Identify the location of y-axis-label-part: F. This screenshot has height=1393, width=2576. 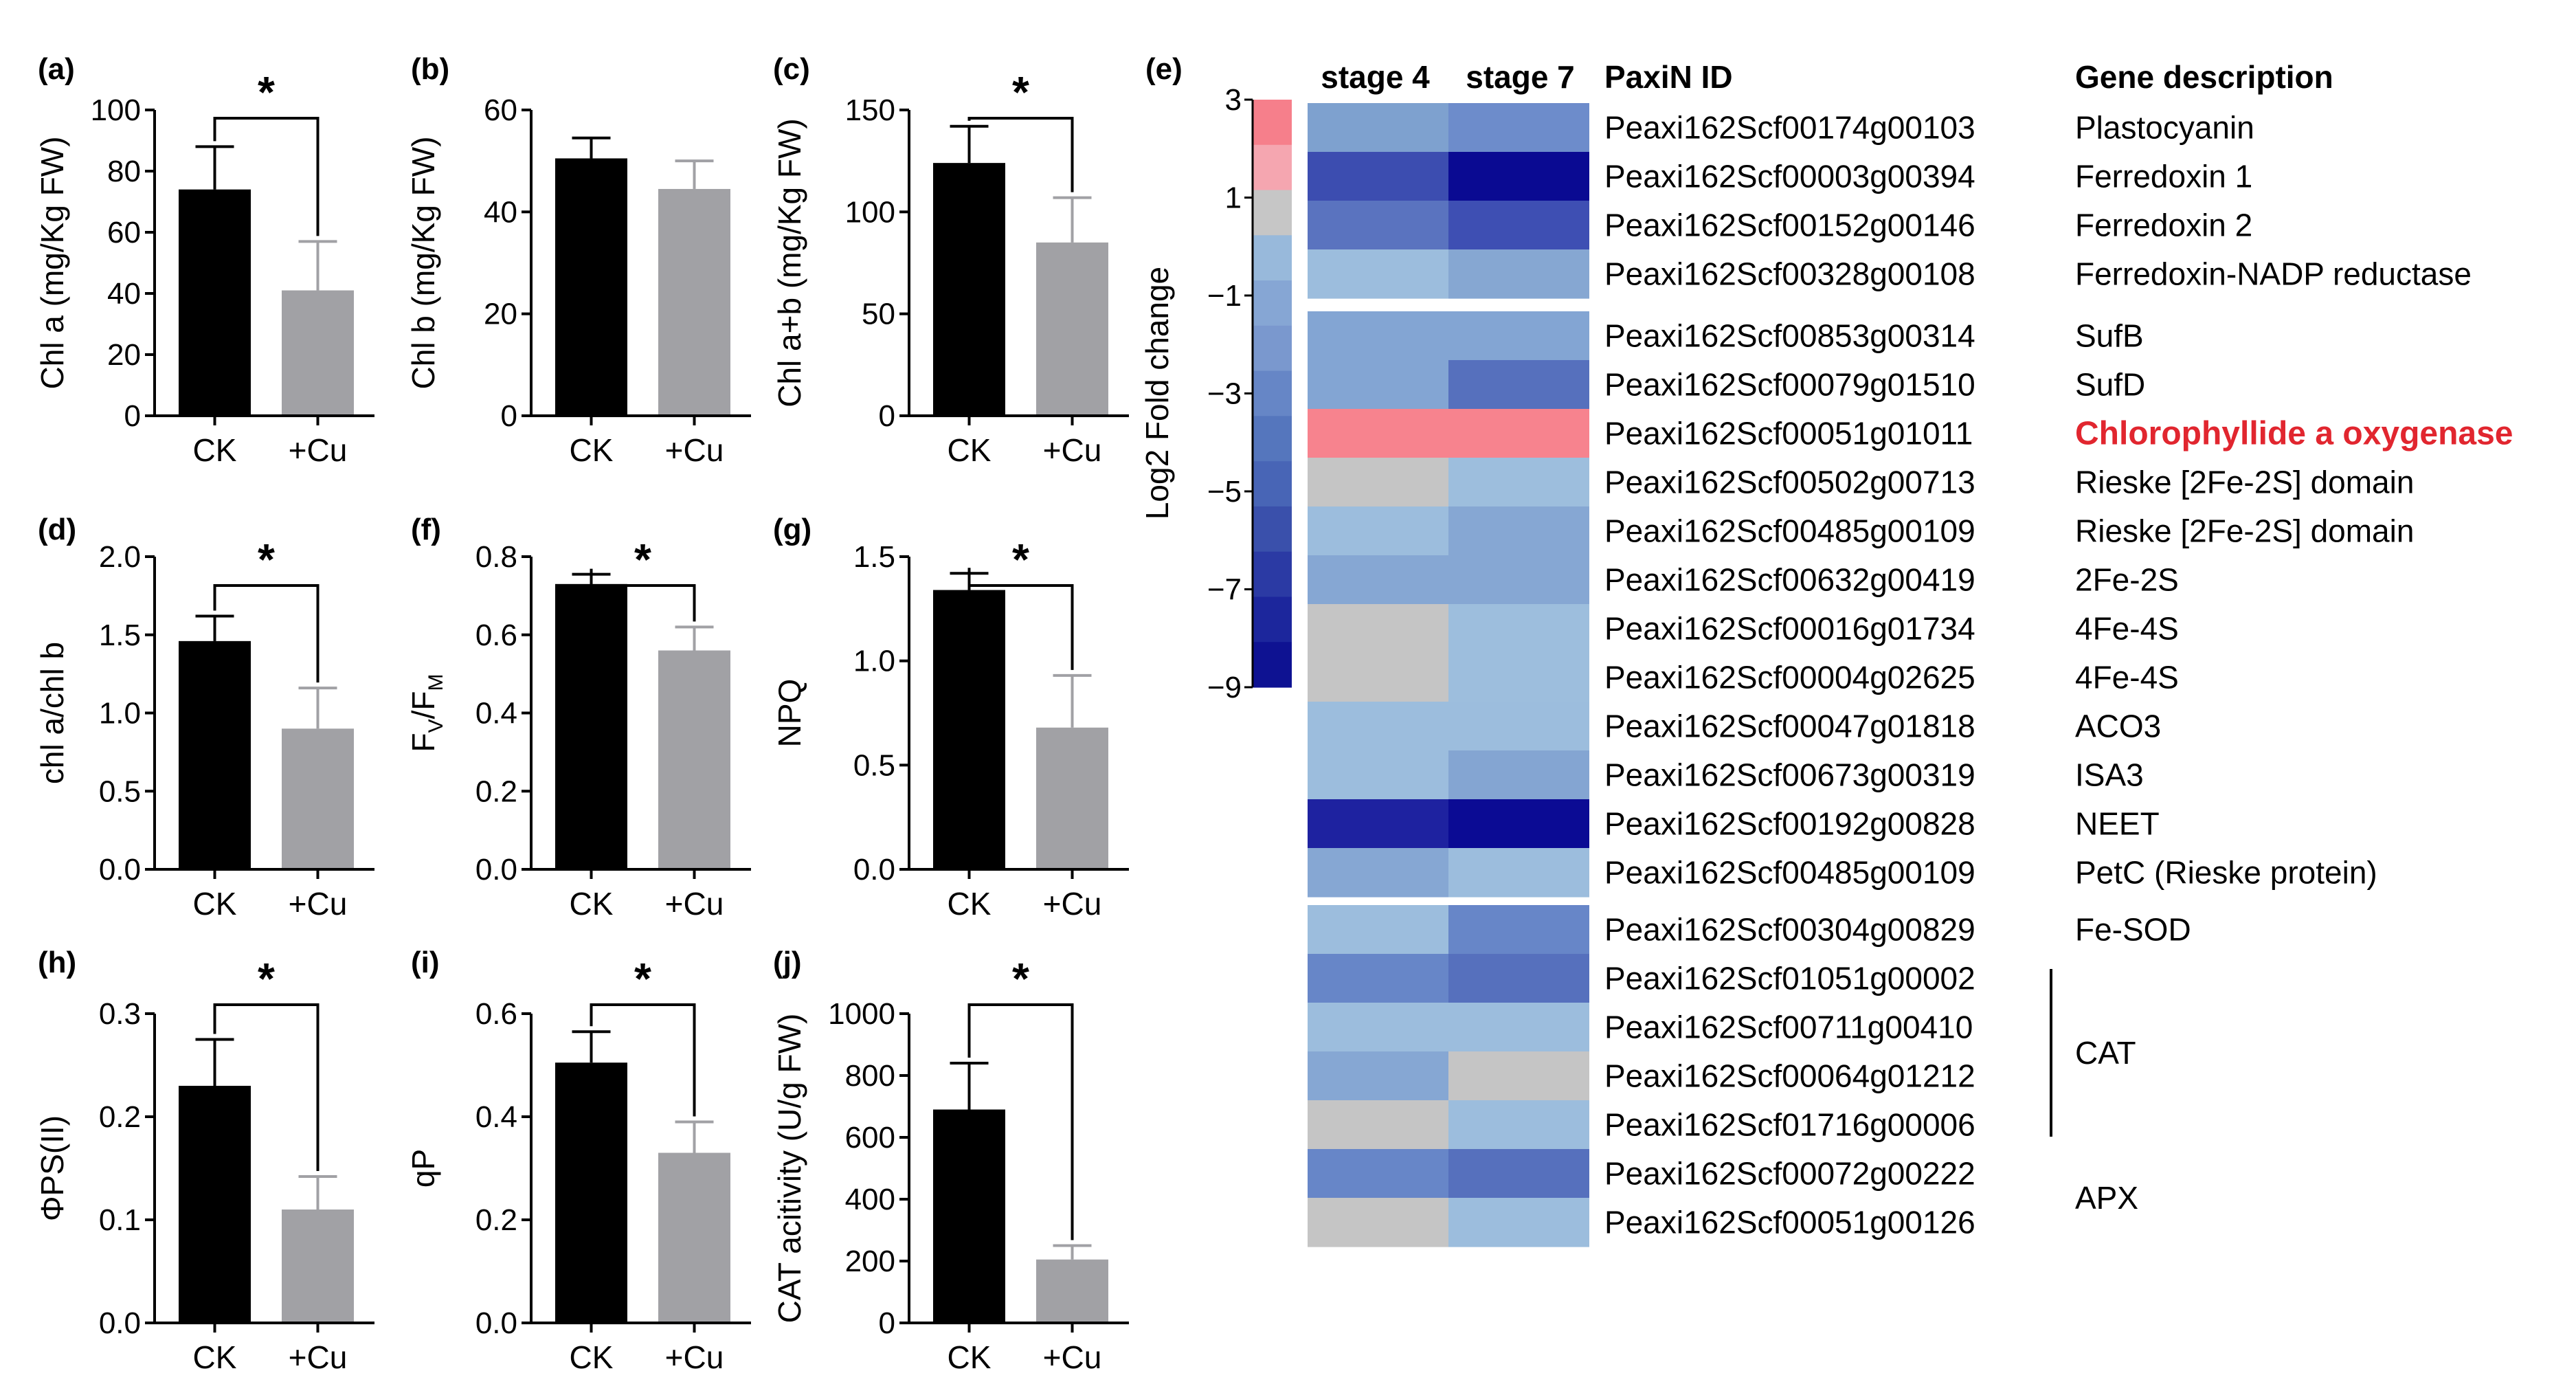
(423, 743).